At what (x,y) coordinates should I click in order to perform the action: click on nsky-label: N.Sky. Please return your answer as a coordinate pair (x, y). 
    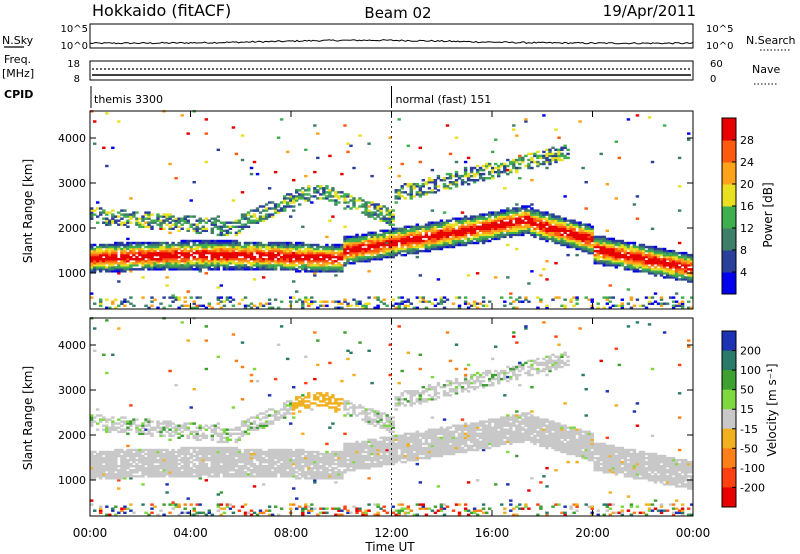
    Looking at the image, I should click on (18, 40).